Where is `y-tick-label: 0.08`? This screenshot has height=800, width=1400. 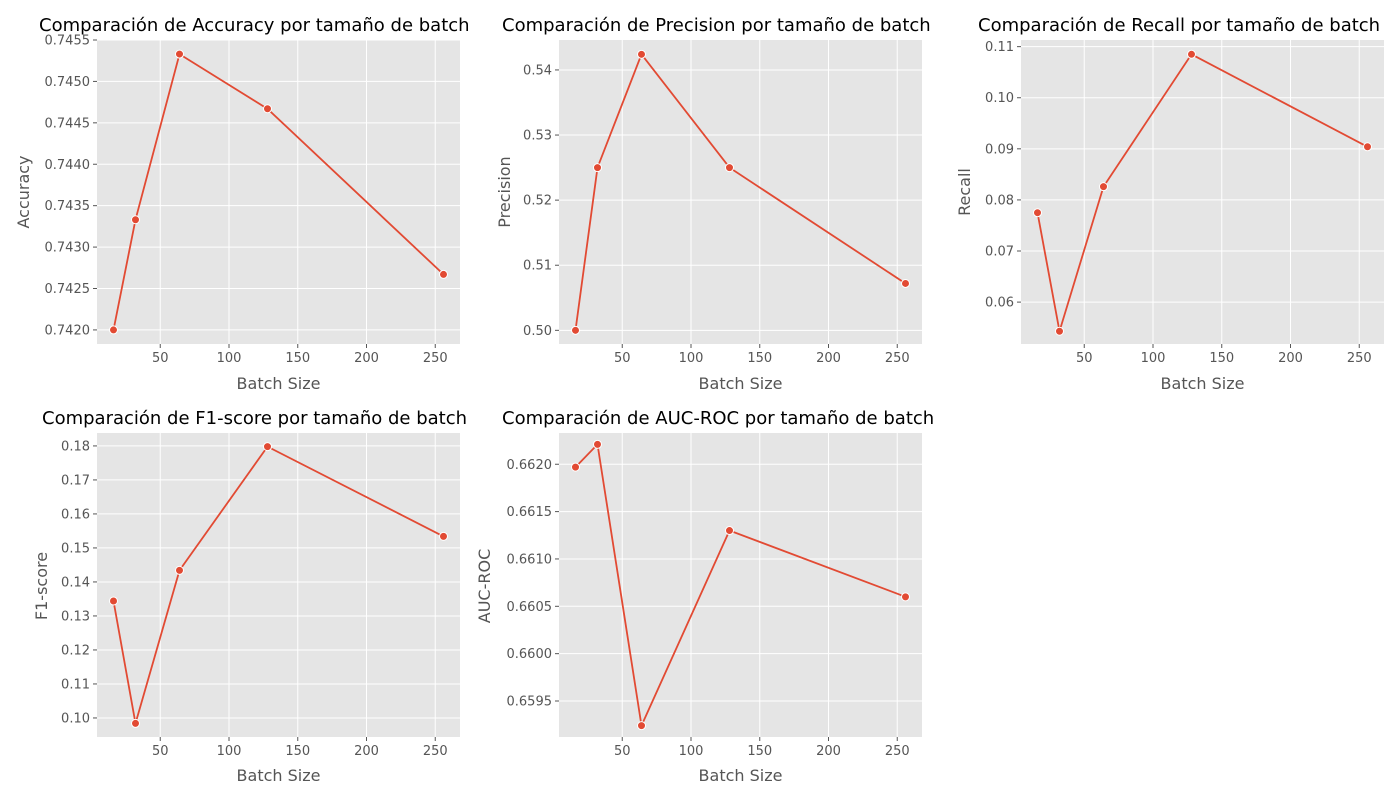
y-tick-label: 0.08 is located at coordinates (999, 200).